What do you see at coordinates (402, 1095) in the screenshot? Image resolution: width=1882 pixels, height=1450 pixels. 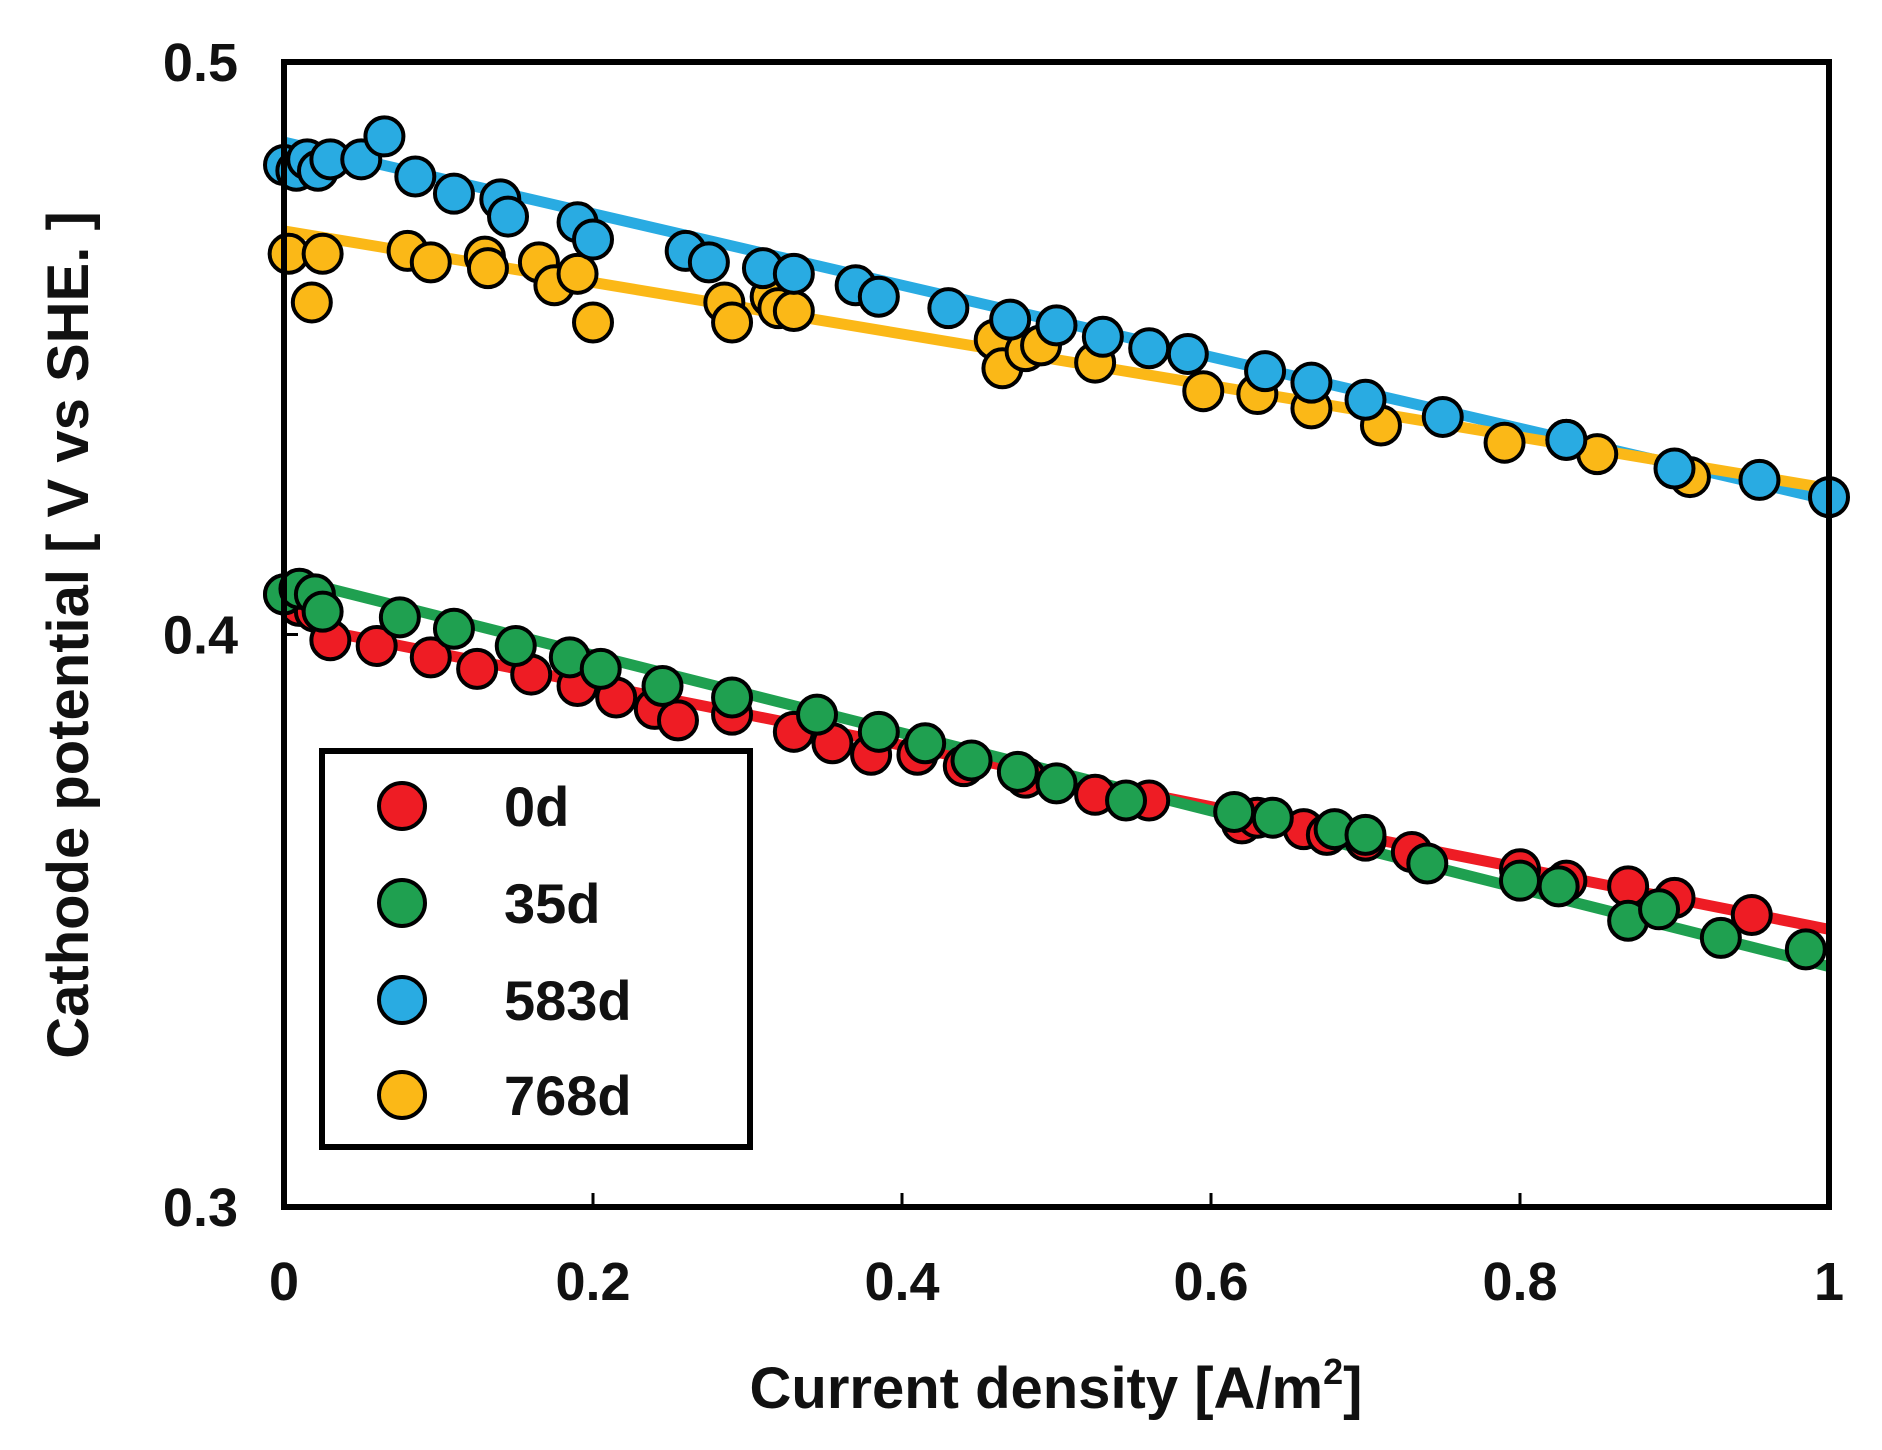 I see `legend-marker-768d` at bounding box center [402, 1095].